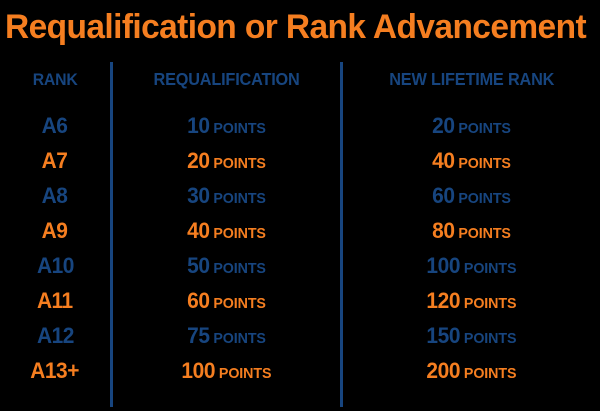  I want to click on requalification-value-group: 40 POINTS, so click(226, 230).